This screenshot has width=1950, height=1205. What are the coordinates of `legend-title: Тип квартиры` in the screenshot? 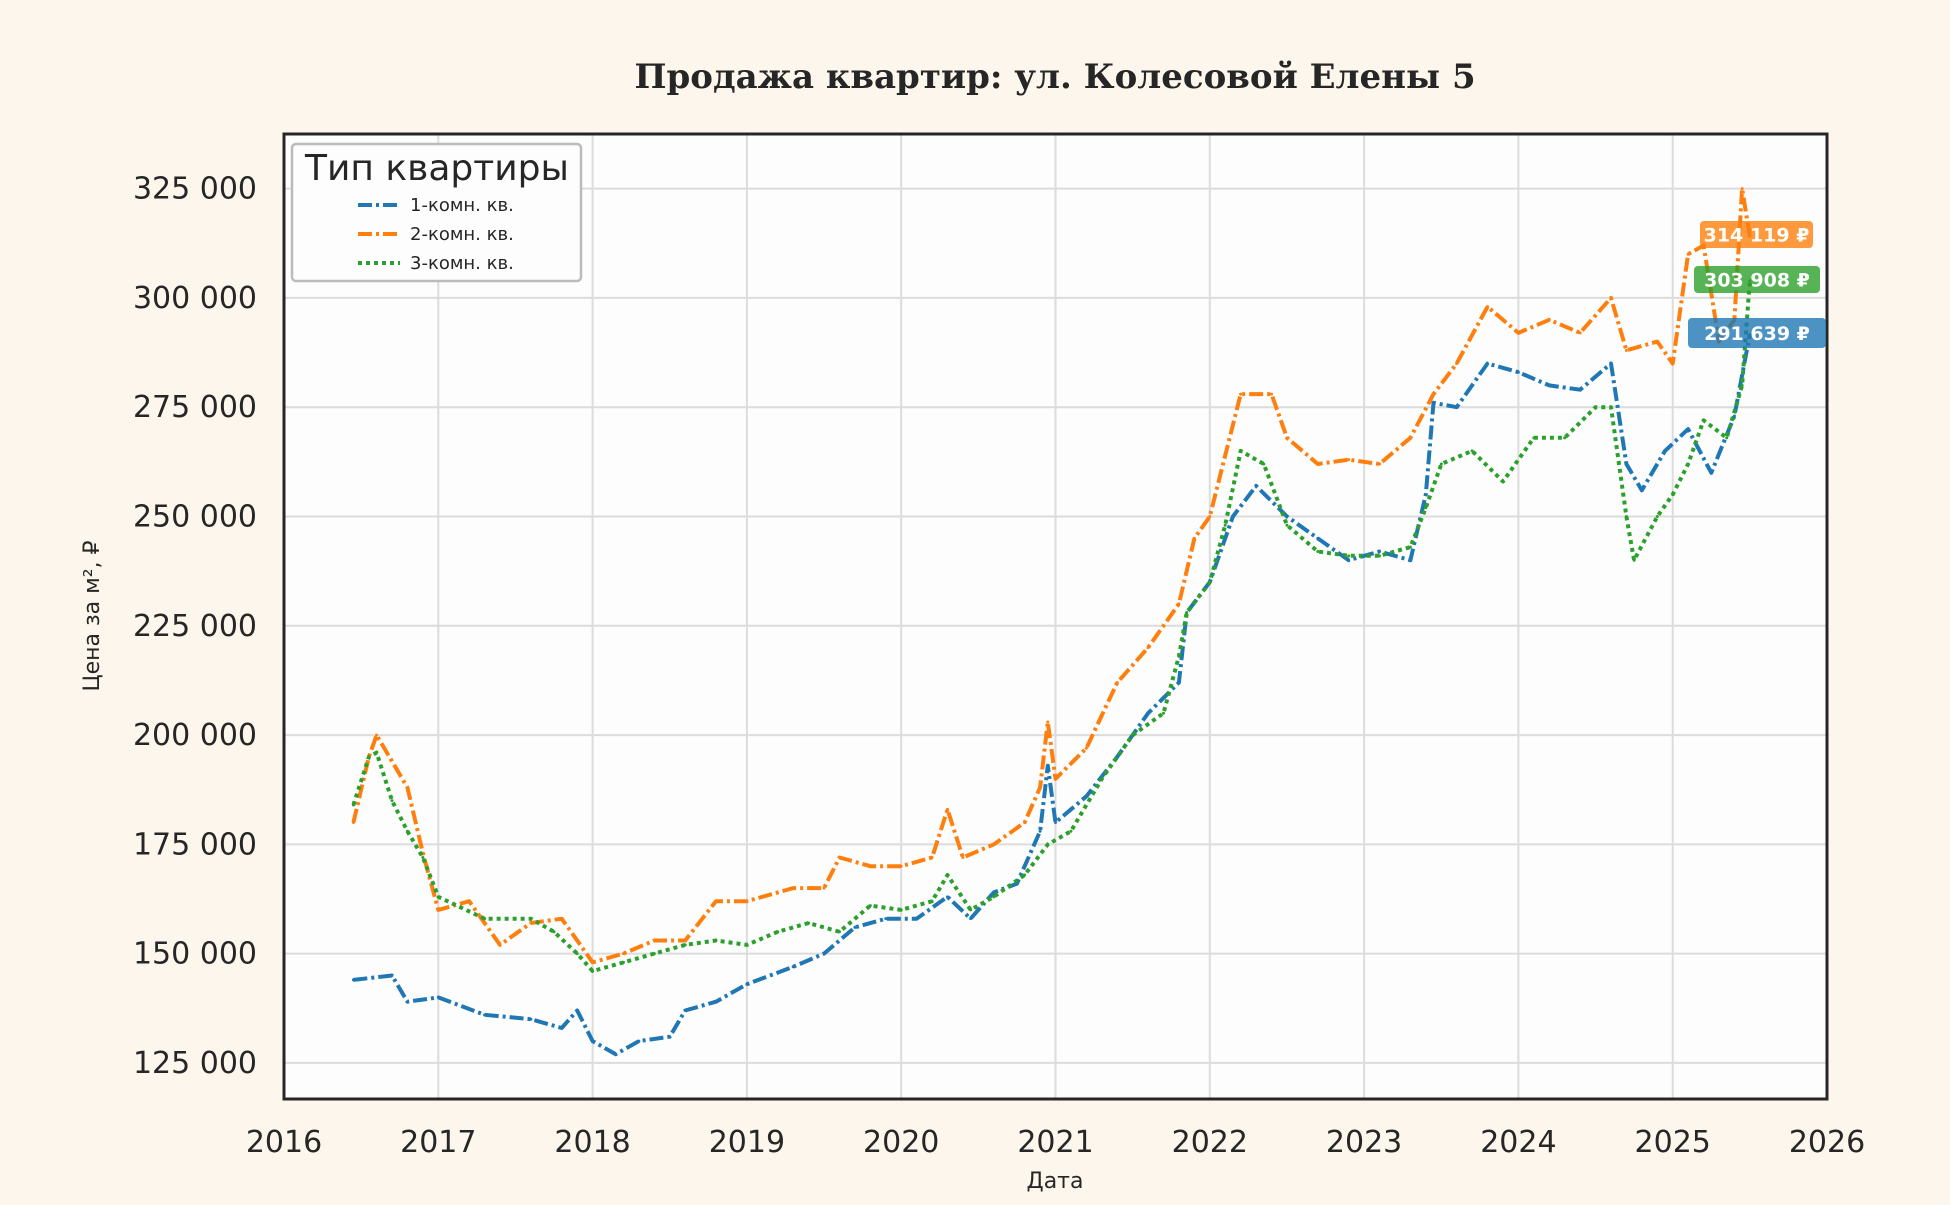 It's located at (436, 168).